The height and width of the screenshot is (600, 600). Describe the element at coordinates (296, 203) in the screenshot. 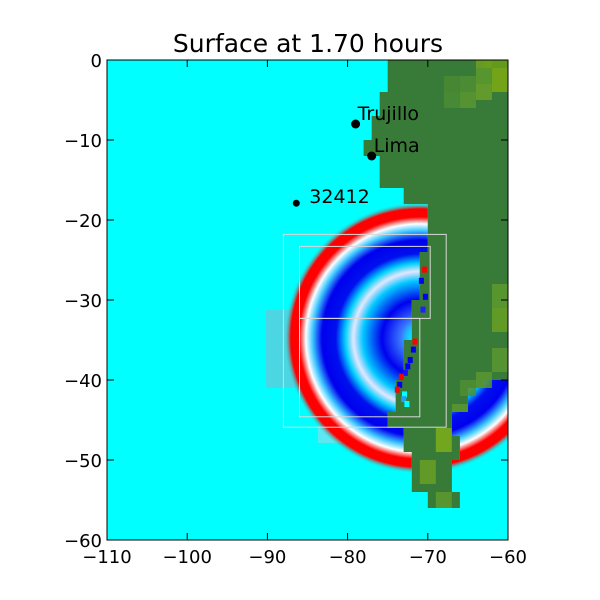

I see `gauge-marker` at that location.